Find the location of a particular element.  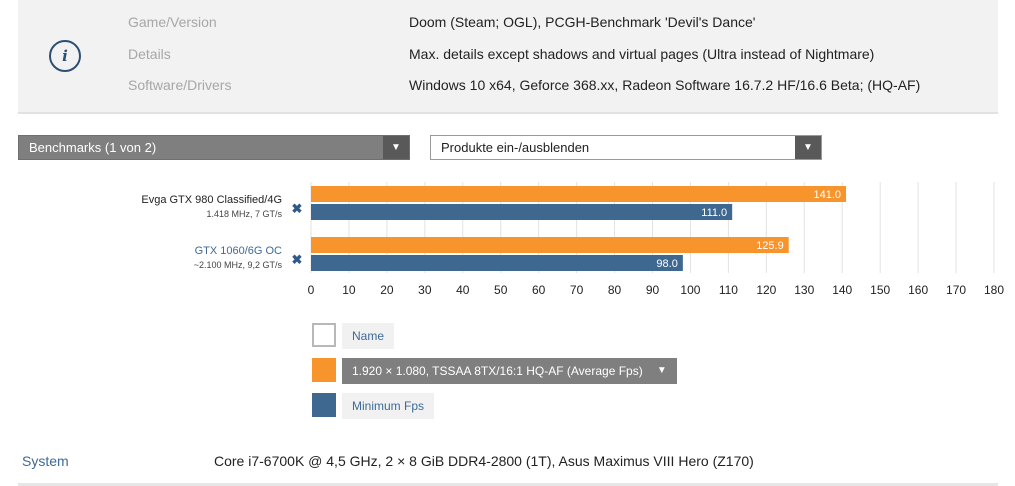

x-tick-label: 130 is located at coordinates (804, 290).